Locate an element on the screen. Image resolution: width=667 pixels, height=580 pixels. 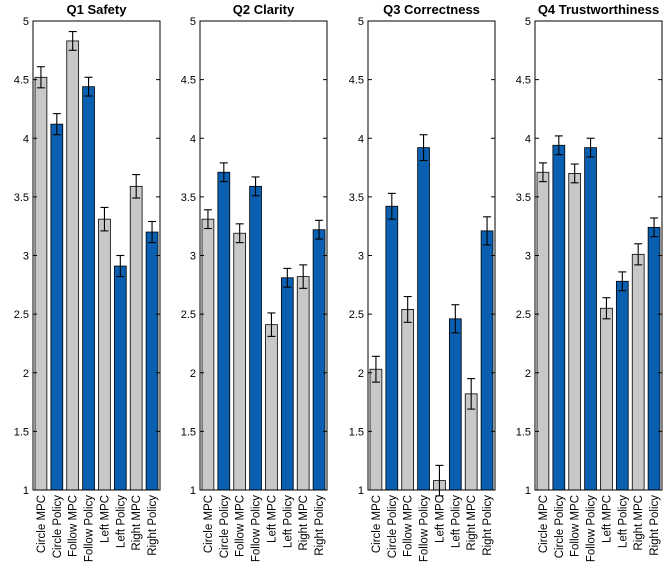
chart-title: Q1 Safety is located at coordinates (97, 9).